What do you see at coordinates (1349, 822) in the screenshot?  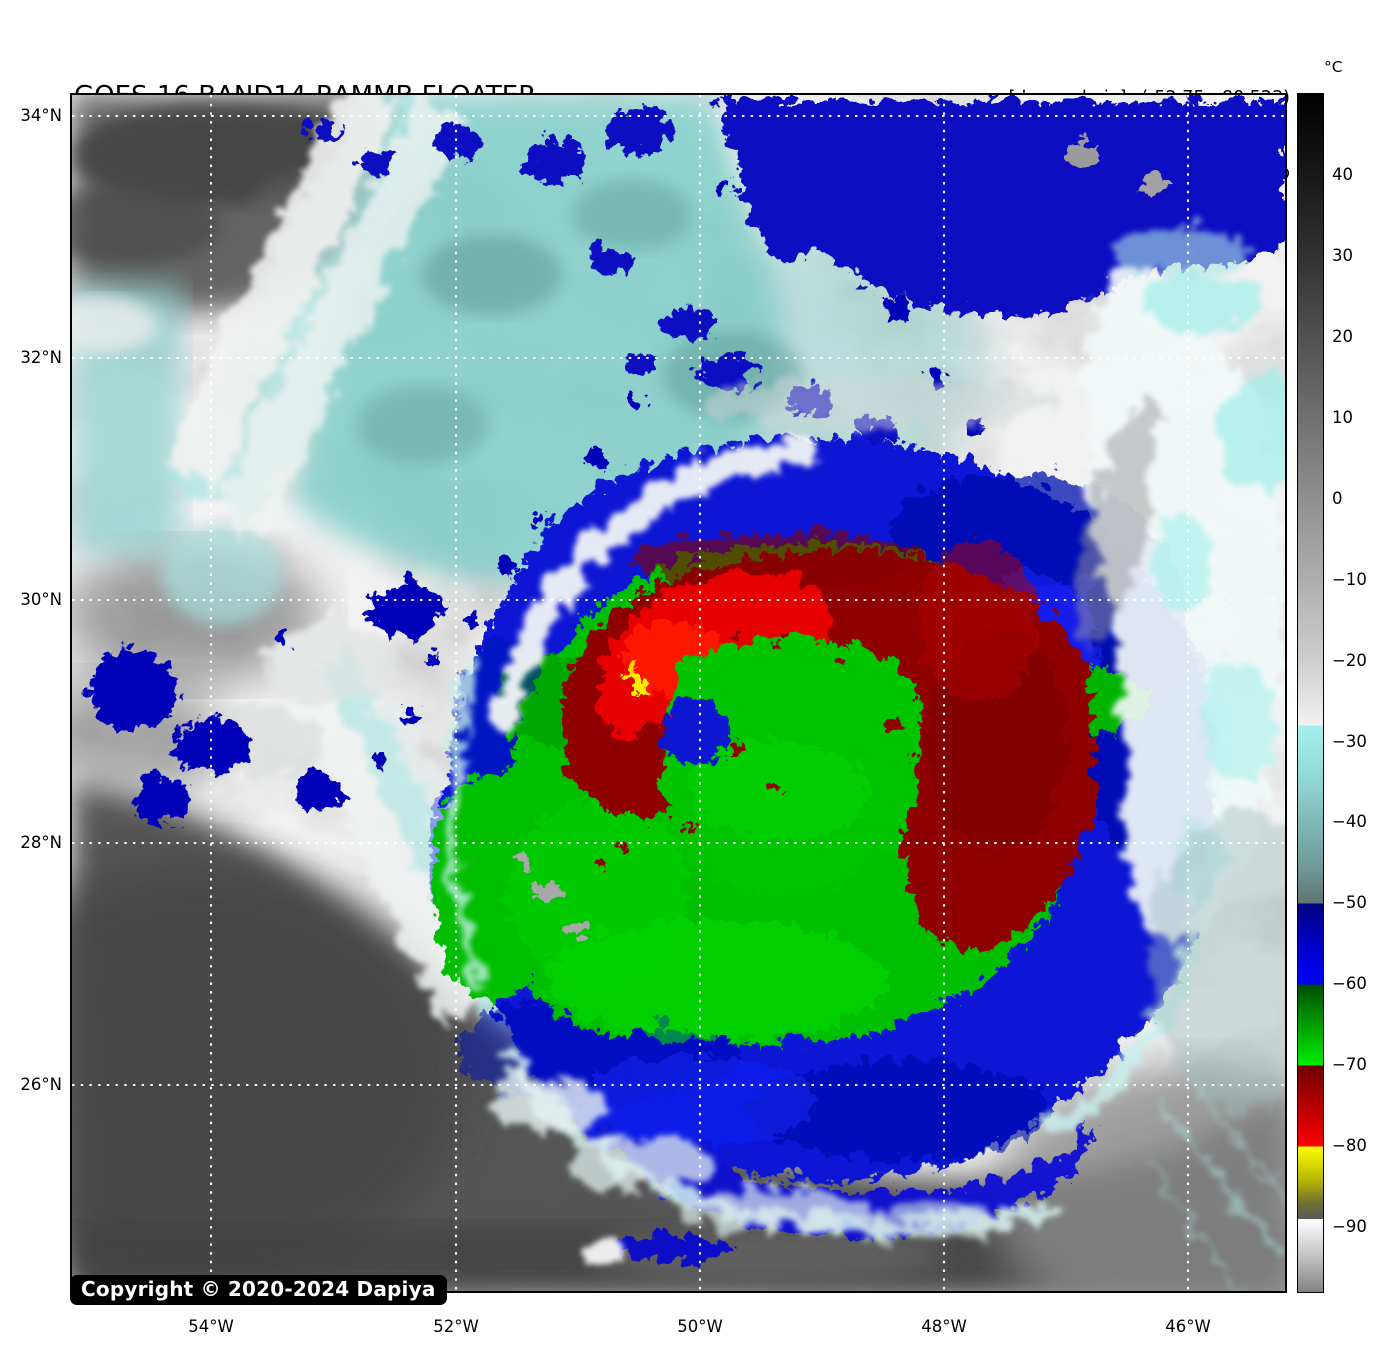 I see `colorbar-tick-label: −40` at bounding box center [1349, 822].